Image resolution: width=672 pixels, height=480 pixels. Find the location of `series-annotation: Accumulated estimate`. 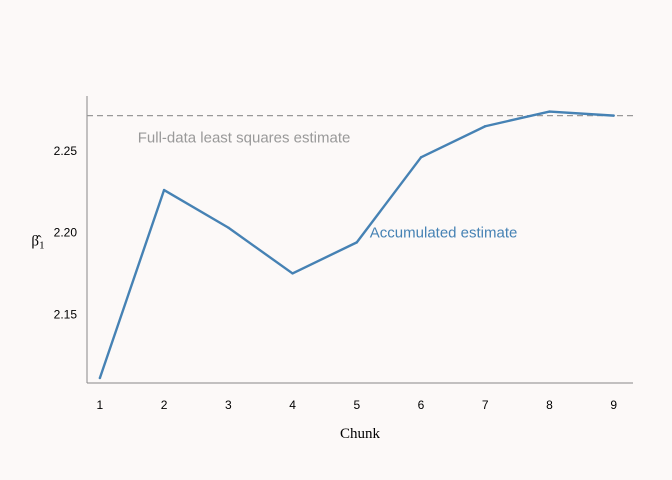

series-annotation: Accumulated estimate is located at coordinates (444, 233).